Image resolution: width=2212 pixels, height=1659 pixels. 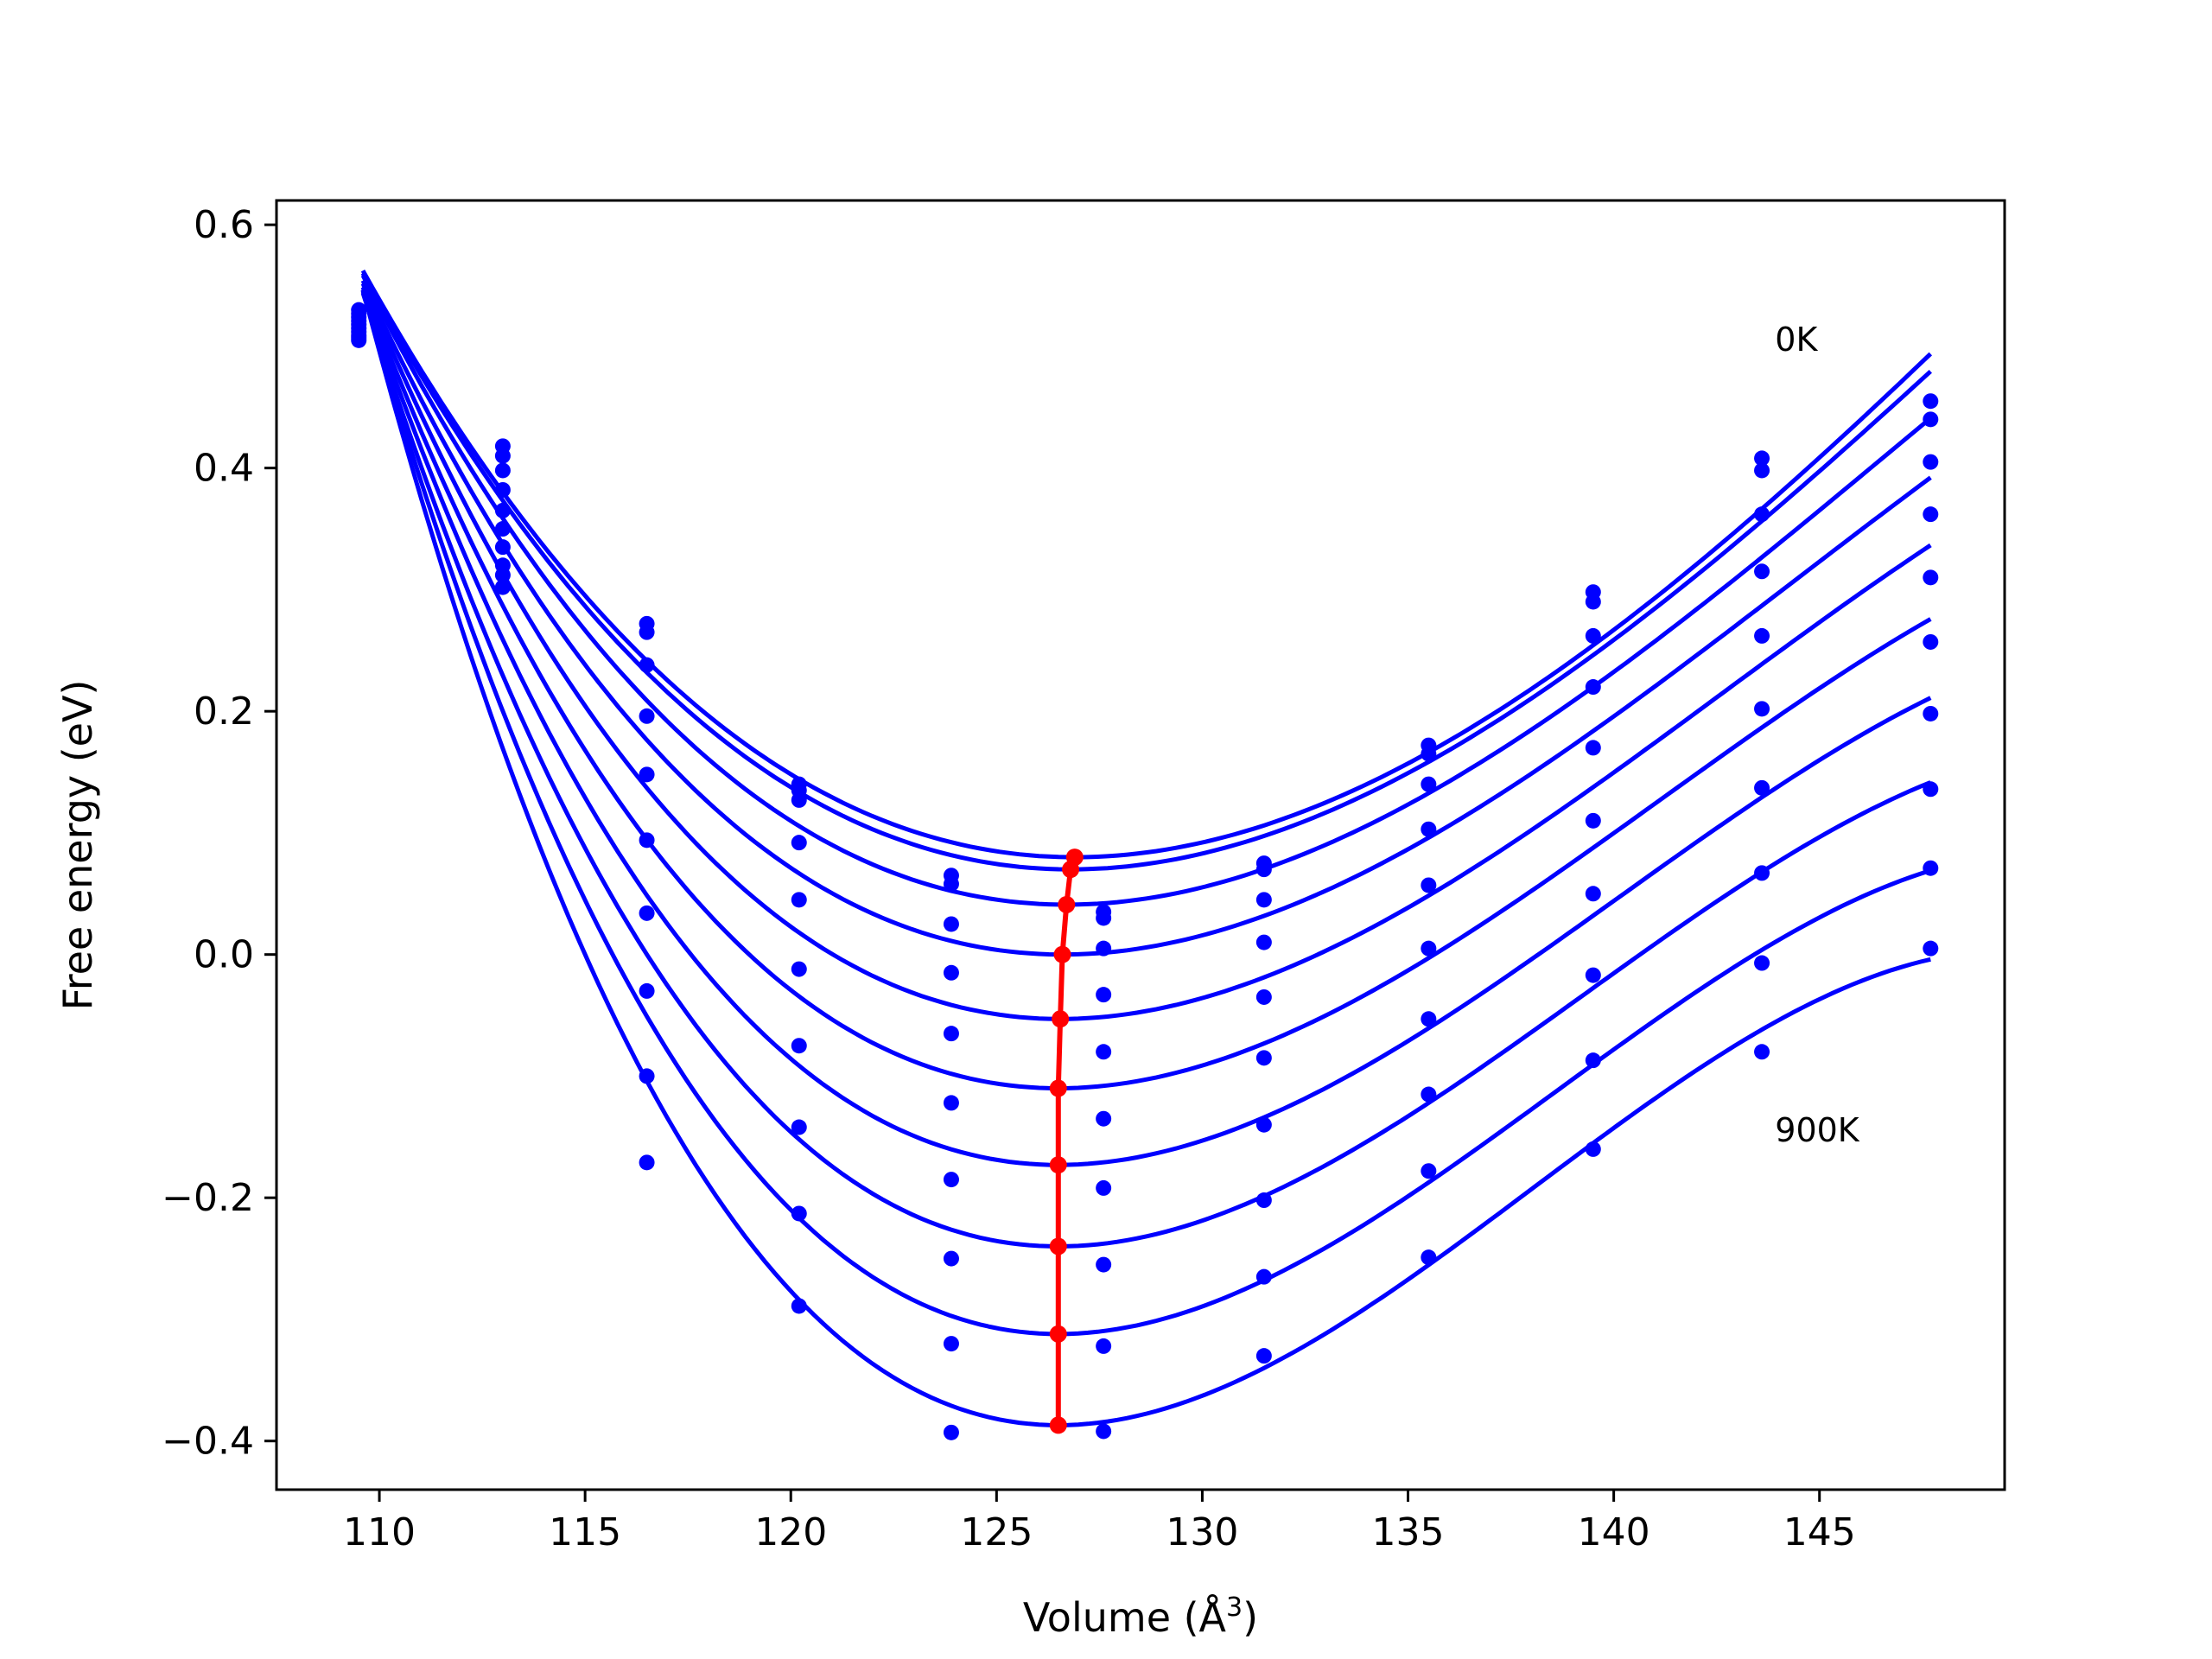 I want to click on x-tick-label: 120, so click(x=790, y=1532).